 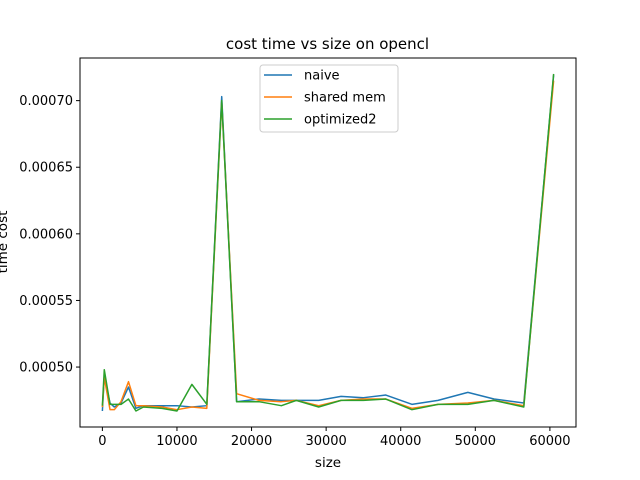 I want to click on x-tick-label: 10000, so click(x=176, y=441).